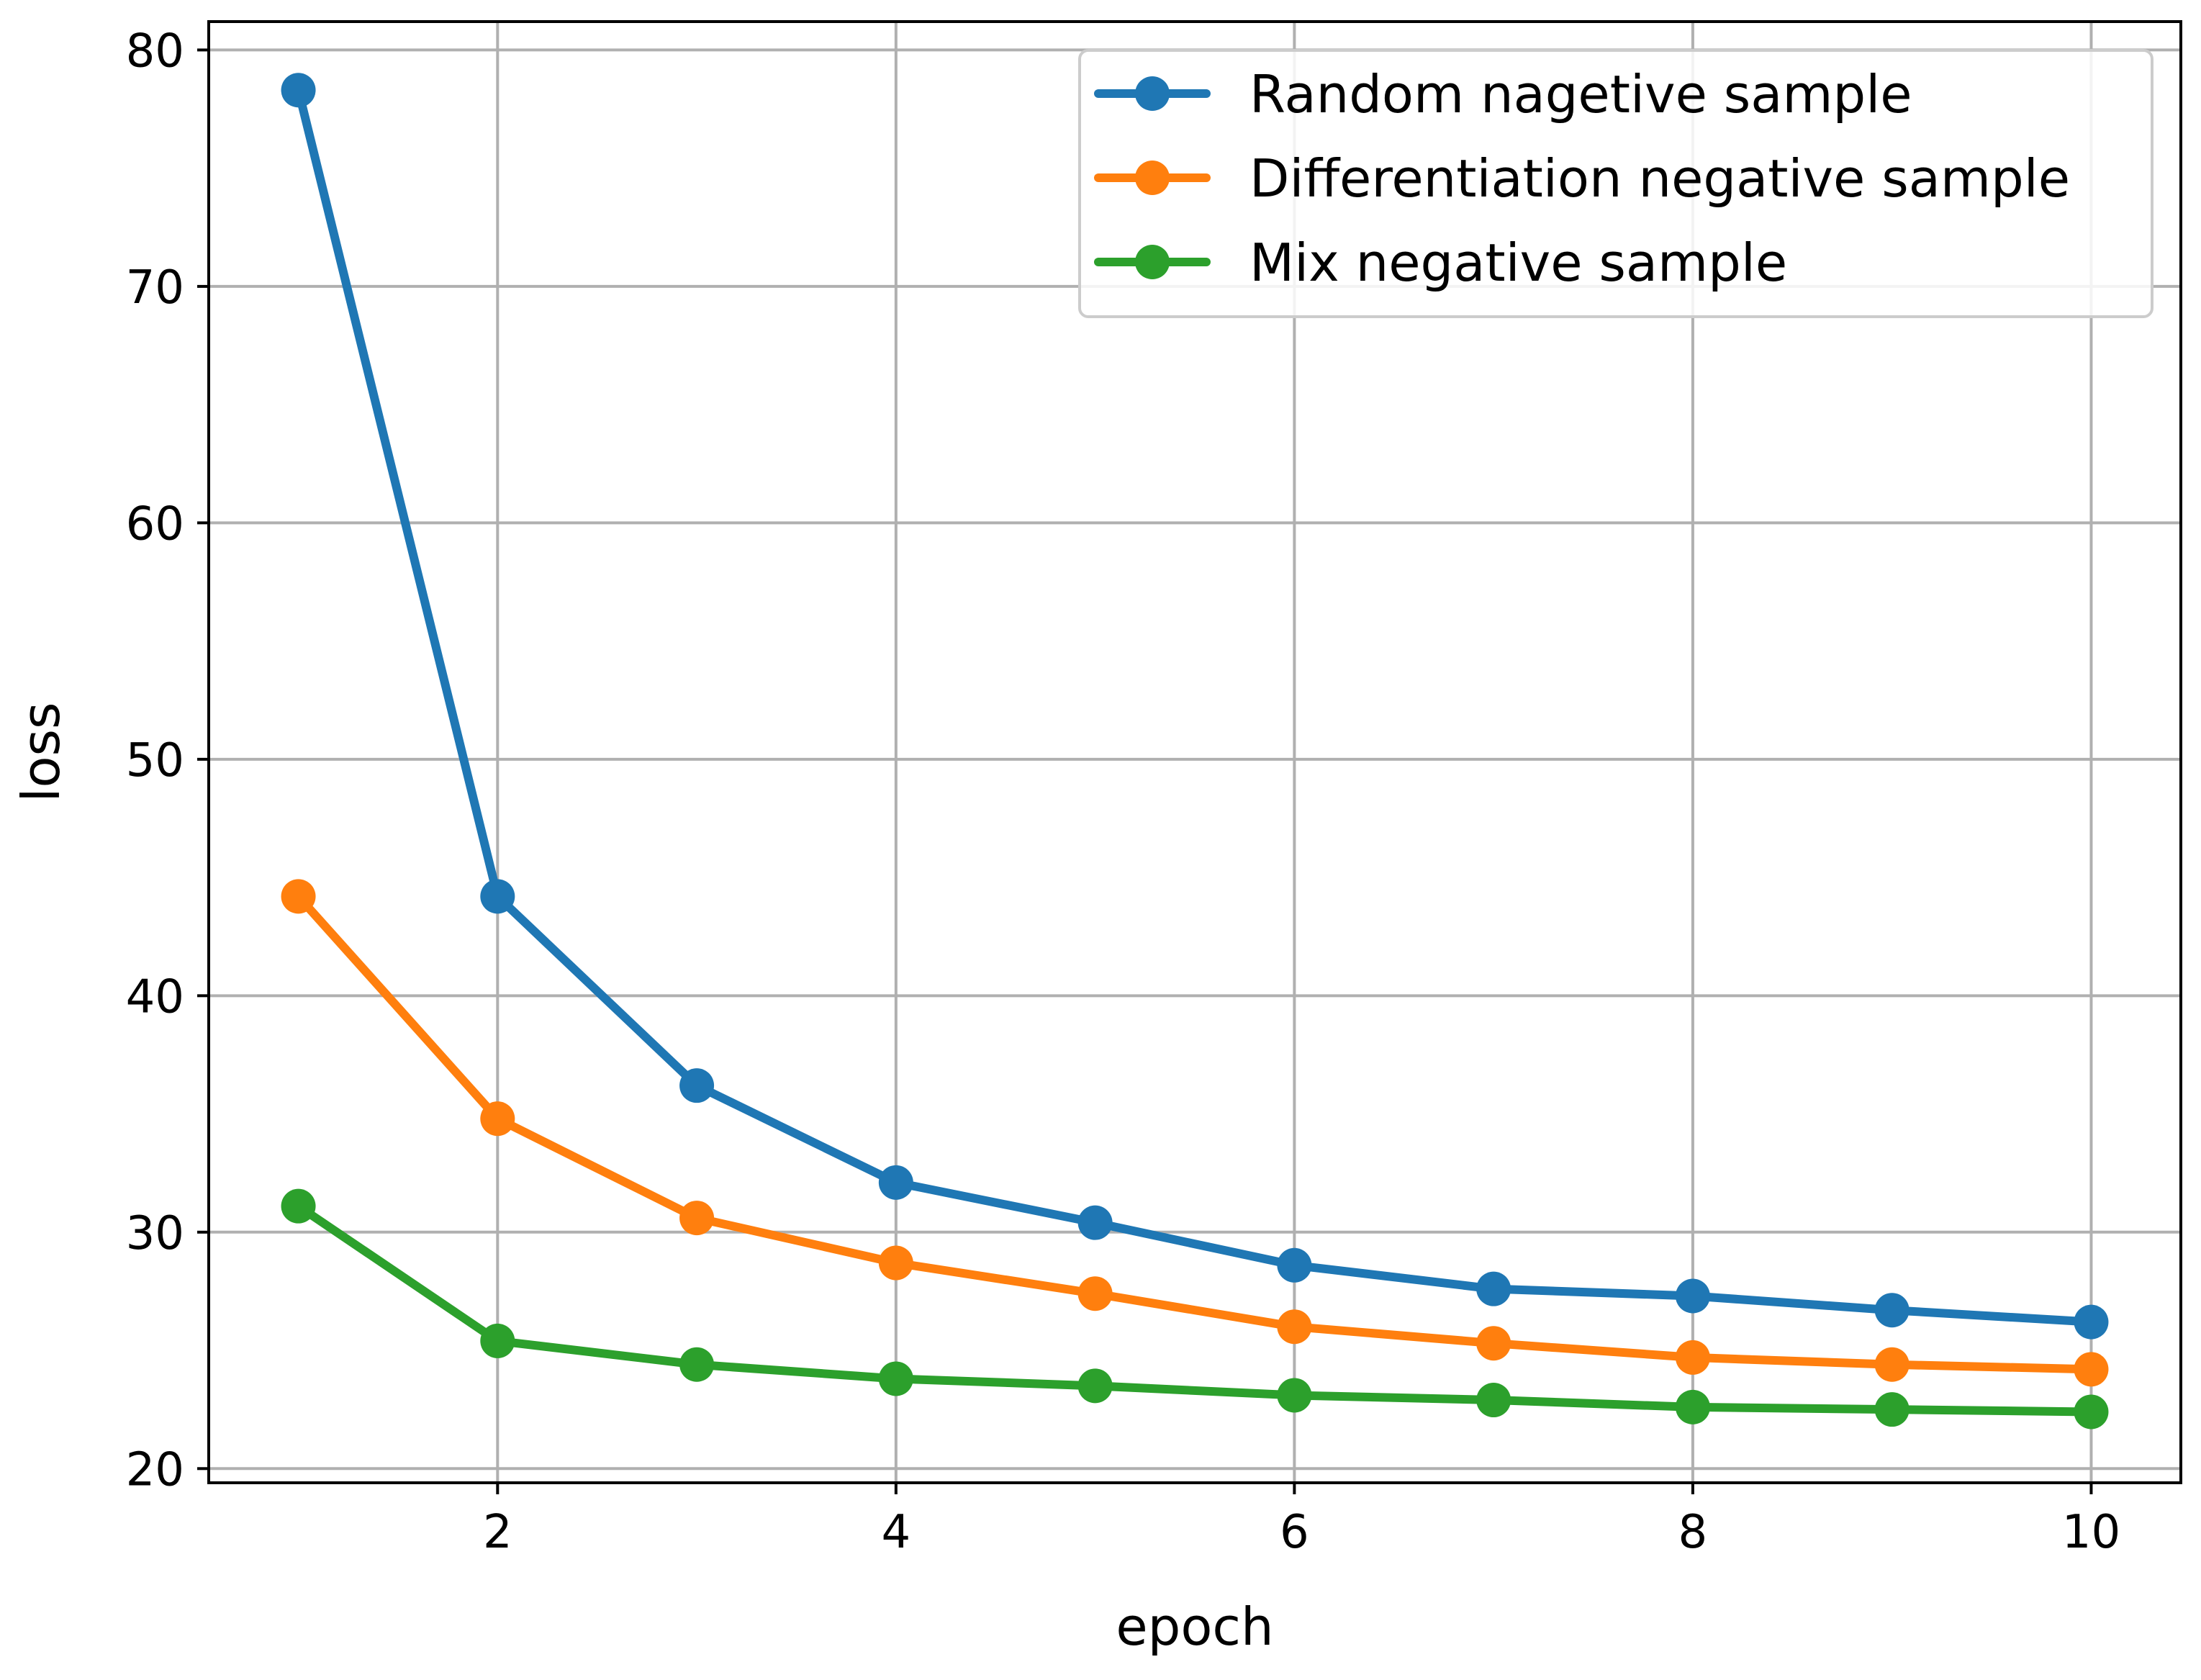 The width and height of the screenshot is (2201, 1680). What do you see at coordinates (155, 997) in the screenshot?
I see `y-tick-label: 40` at bounding box center [155, 997].